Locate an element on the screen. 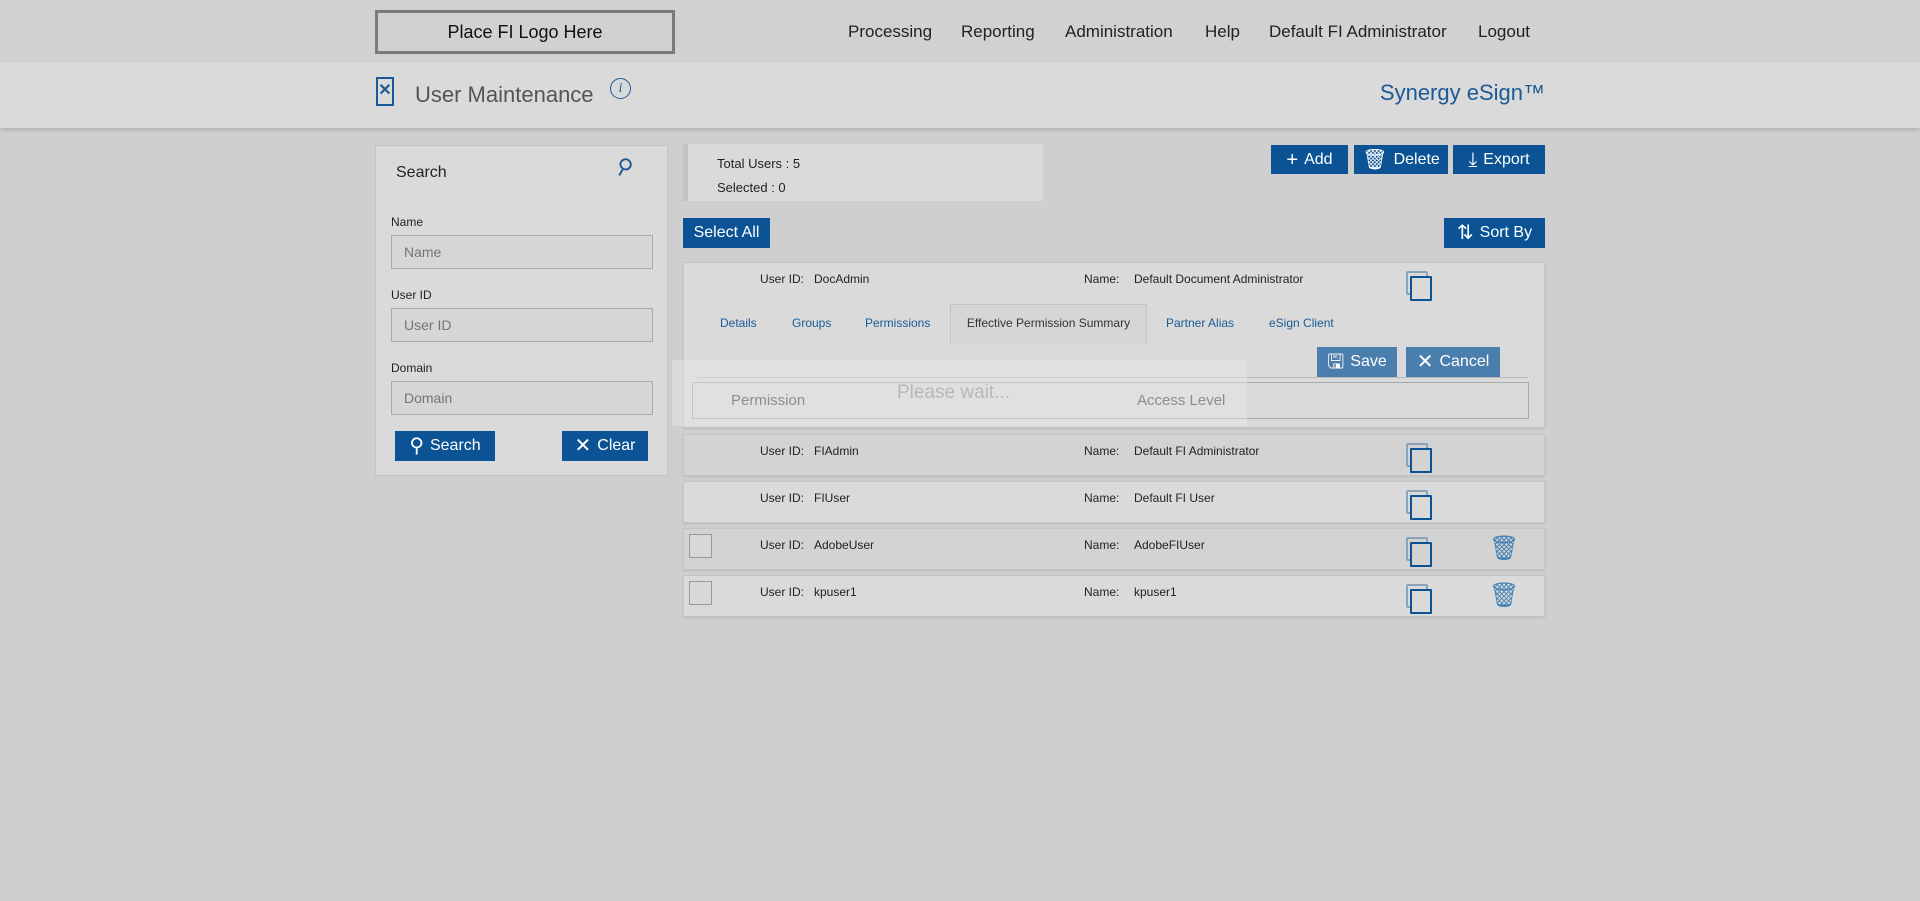  page-header is located at coordinates (960, 95).